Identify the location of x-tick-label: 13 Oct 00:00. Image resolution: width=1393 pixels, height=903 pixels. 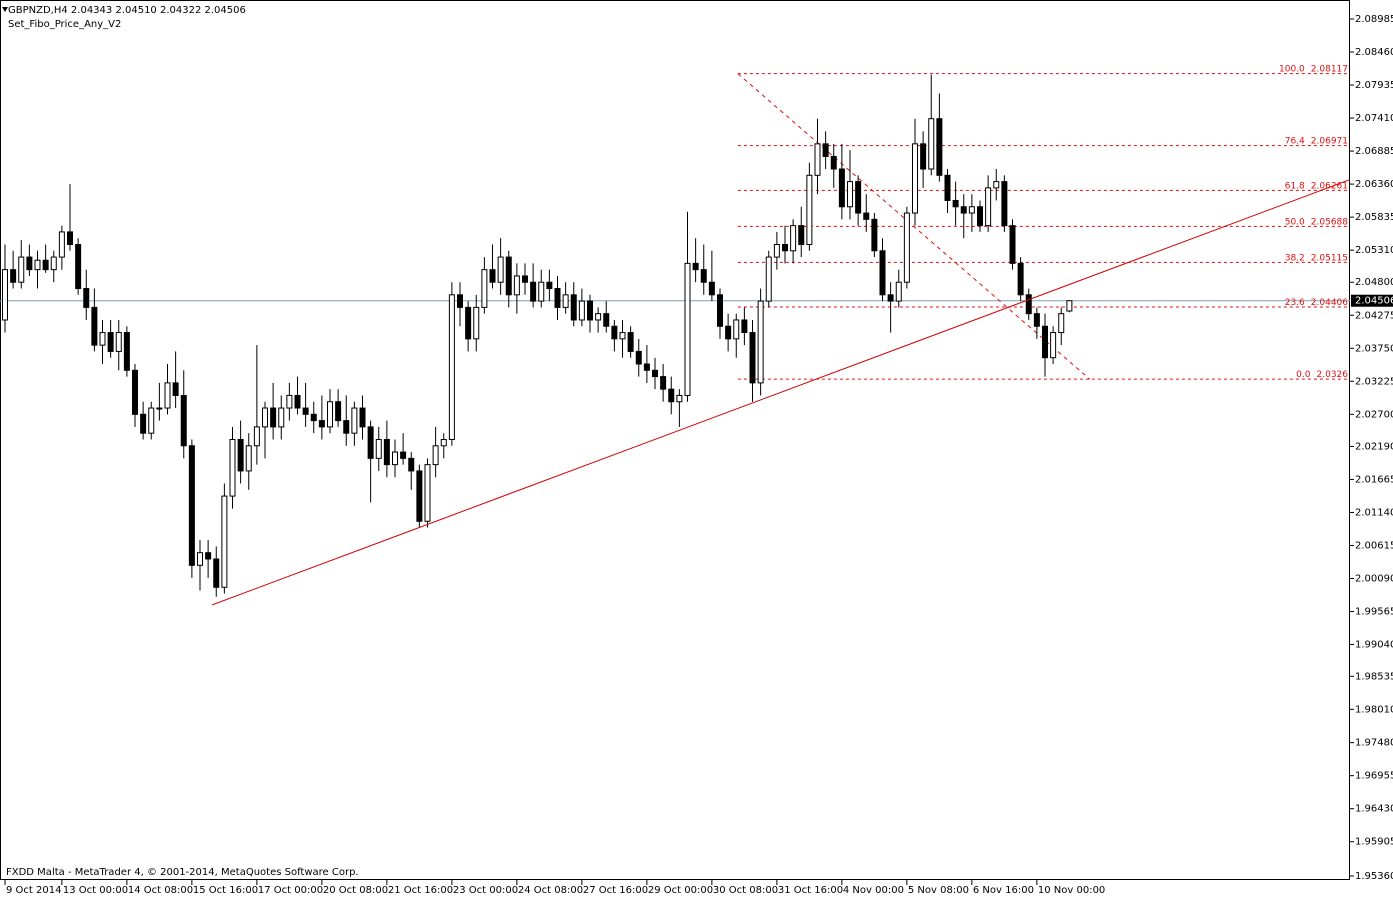
(95, 890).